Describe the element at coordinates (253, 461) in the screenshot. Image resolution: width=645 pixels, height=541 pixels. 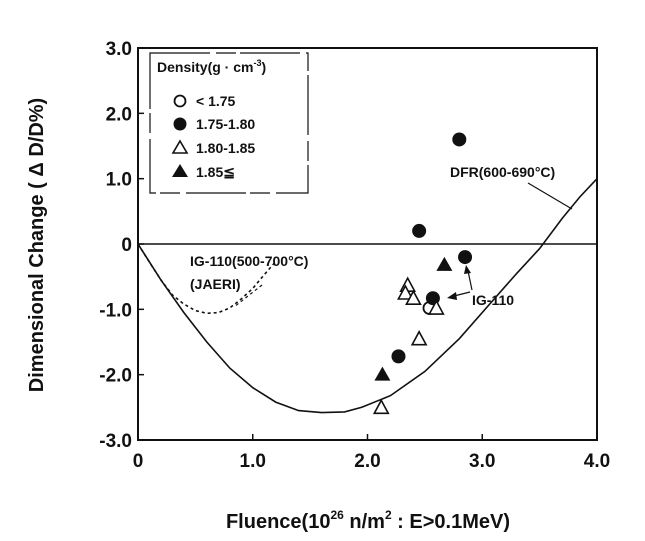
I see `x-tick-label: 1.0` at that location.